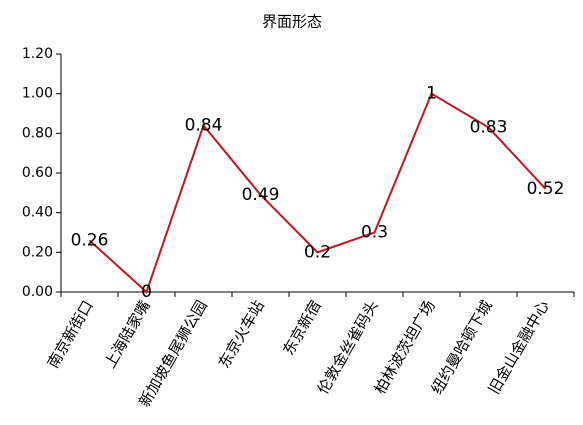  I want to click on x-tick-label: 旧金山金融中心, so click(519, 347).